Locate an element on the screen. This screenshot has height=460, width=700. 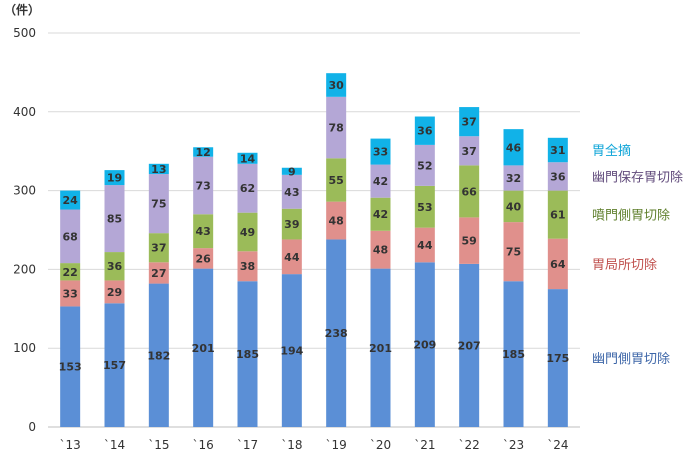
data-label: 49 is located at coordinates (247, 232).